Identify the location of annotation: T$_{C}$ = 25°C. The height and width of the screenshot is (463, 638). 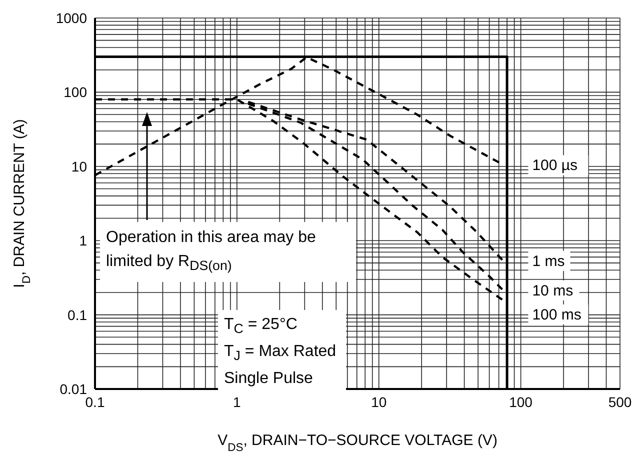
(261, 326).